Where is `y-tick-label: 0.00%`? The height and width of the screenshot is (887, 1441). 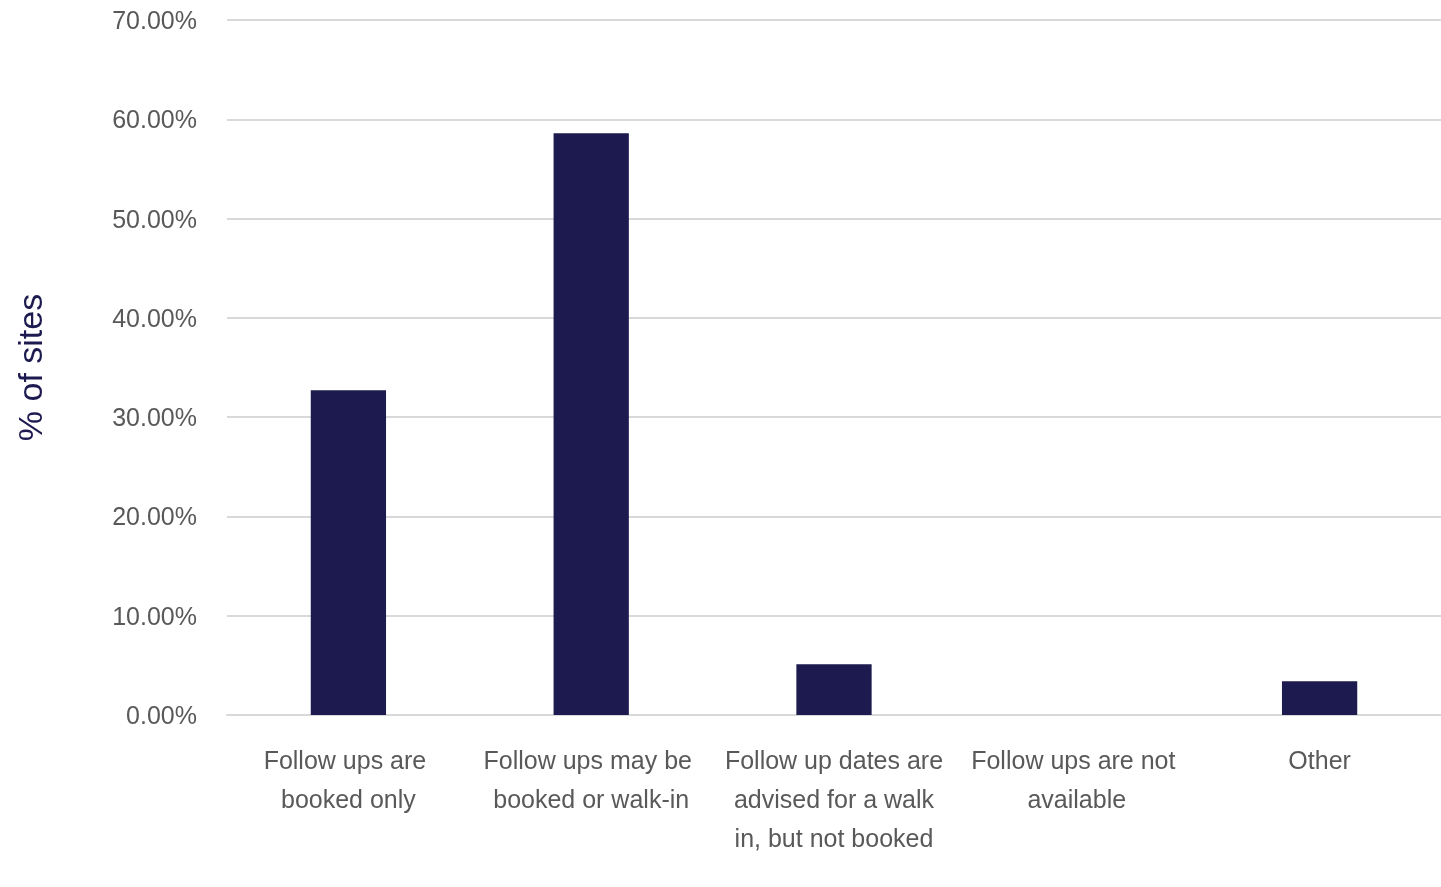 y-tick-label: 0.00% is located at coordinates (161, 715).